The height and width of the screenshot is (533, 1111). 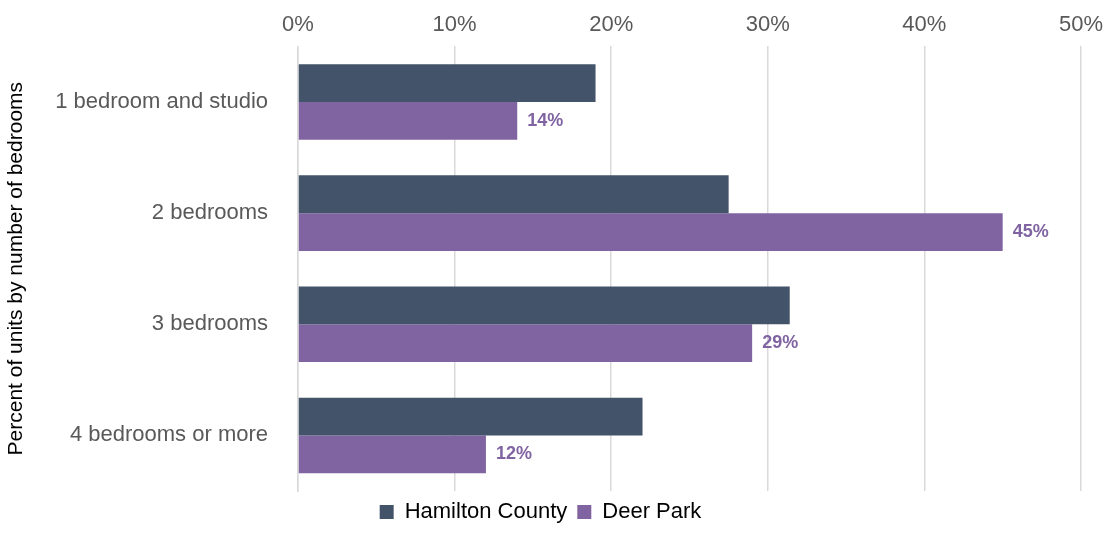 I want to click on y-tick-label: 2 bedrooms, so click(x=210, y=212).